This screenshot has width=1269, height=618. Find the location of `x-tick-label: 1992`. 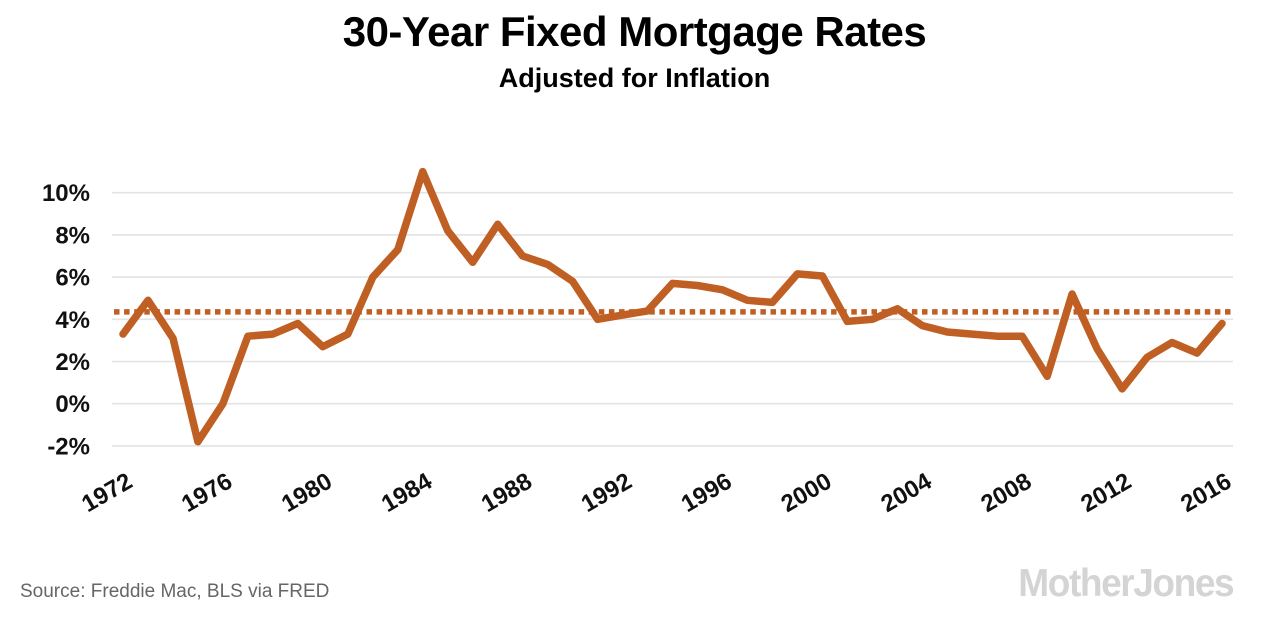

x-tick-label: 1992 is located at coordinates (607, 493).